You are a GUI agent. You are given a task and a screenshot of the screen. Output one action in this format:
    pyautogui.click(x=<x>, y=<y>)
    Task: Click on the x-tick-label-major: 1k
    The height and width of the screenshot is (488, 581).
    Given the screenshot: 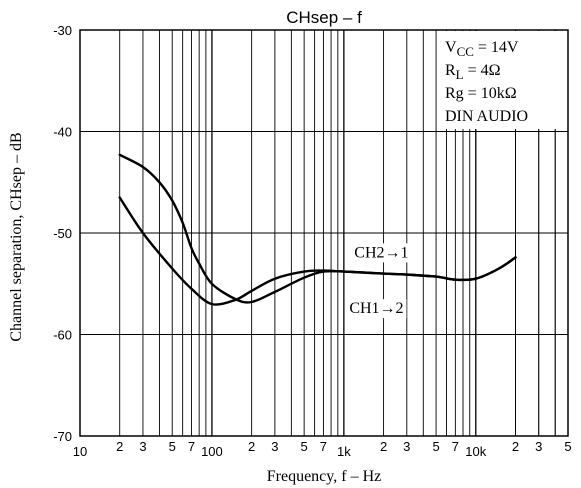 What is the action you would take?
    pyautogui.click(x=344, y=451)
    